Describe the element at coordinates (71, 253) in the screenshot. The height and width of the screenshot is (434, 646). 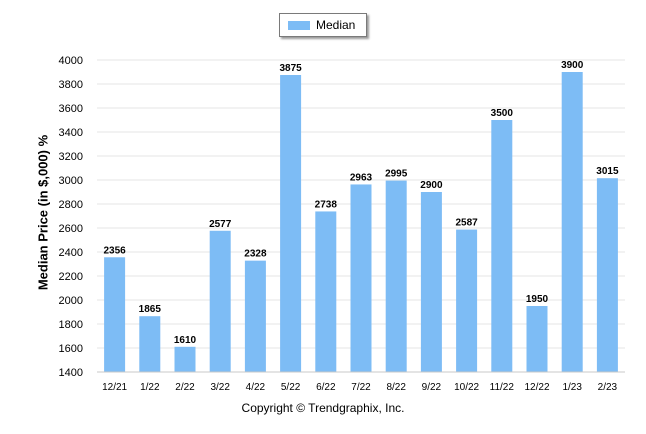
I see `y-tick-label: 2400` at that location.